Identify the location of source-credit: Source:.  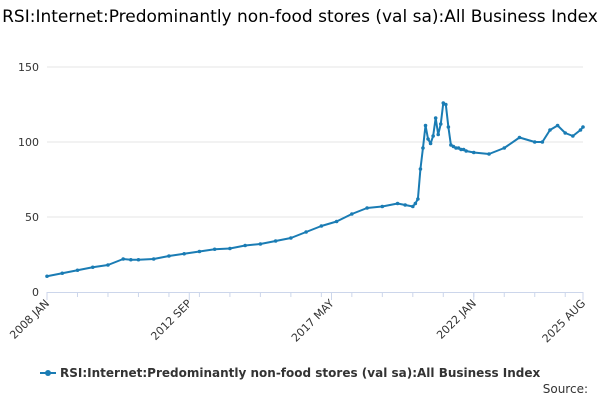
(565, 389).